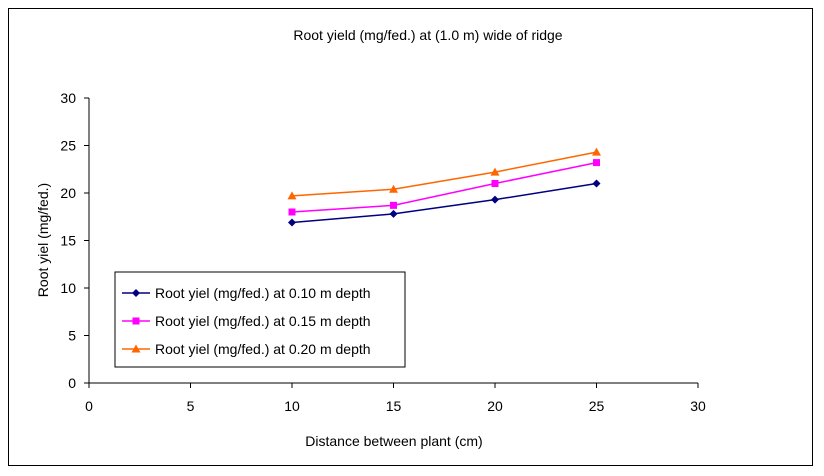  Describe the element at coordinates (68, 288) in the screenshot. I see `y-tick-label: 10` at that location.